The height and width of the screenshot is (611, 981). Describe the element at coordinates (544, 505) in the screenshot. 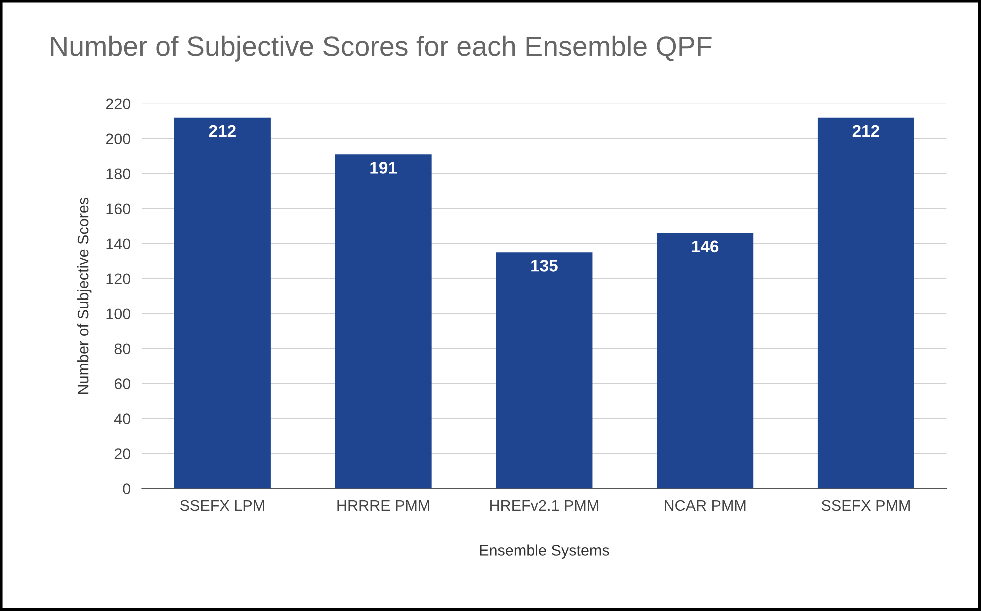

I see `x-tick-label: HREFv2.1 PMM` at that location.